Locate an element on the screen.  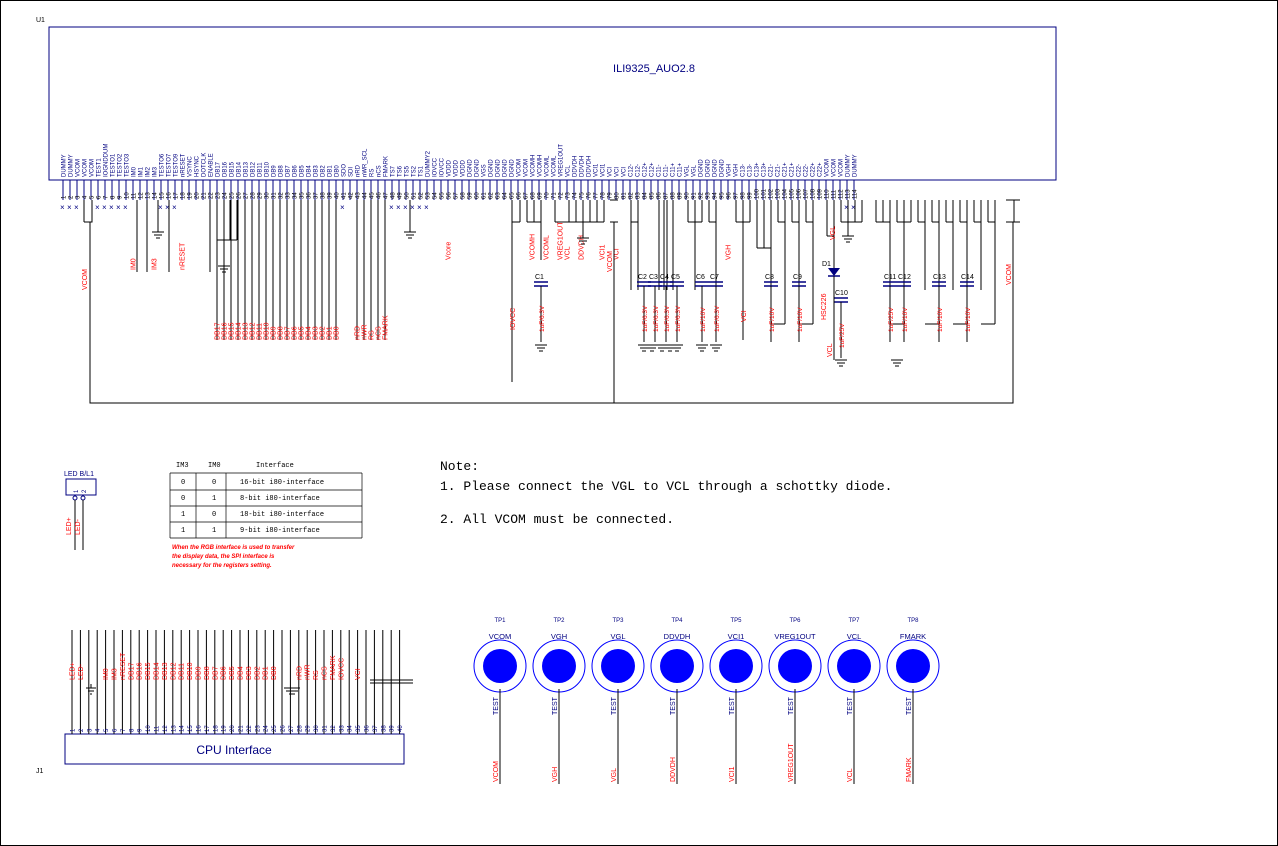
j1-wiring is located at coordinates (249, 687).